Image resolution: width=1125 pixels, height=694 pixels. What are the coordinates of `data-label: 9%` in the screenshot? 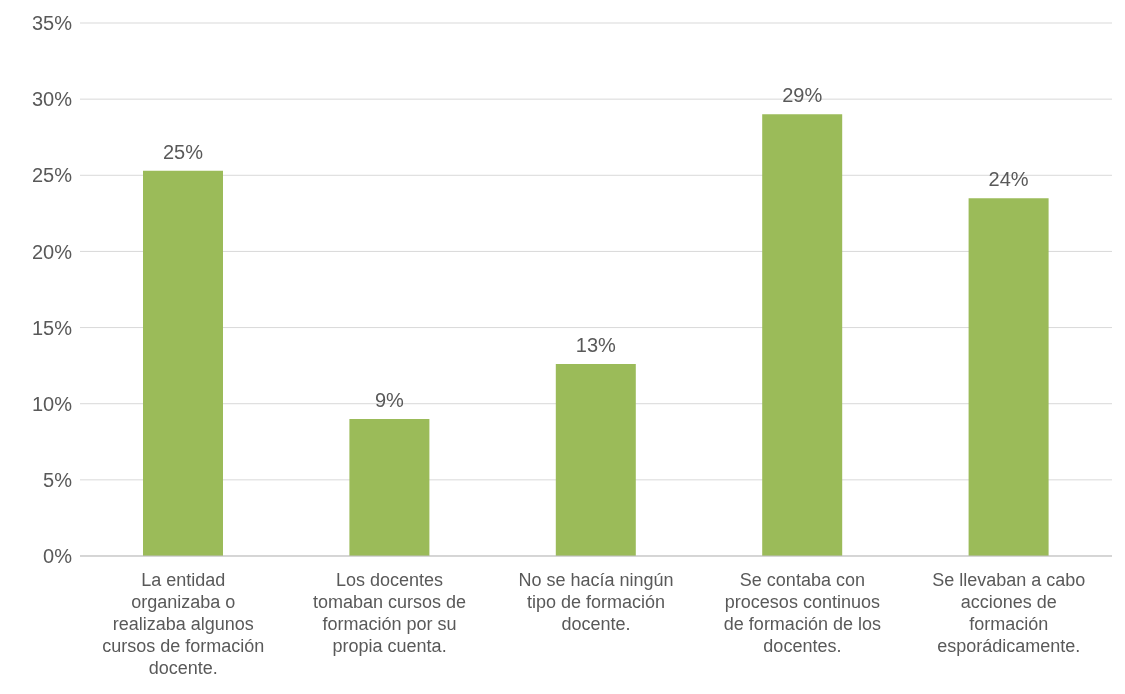 It's located at (389, 399).